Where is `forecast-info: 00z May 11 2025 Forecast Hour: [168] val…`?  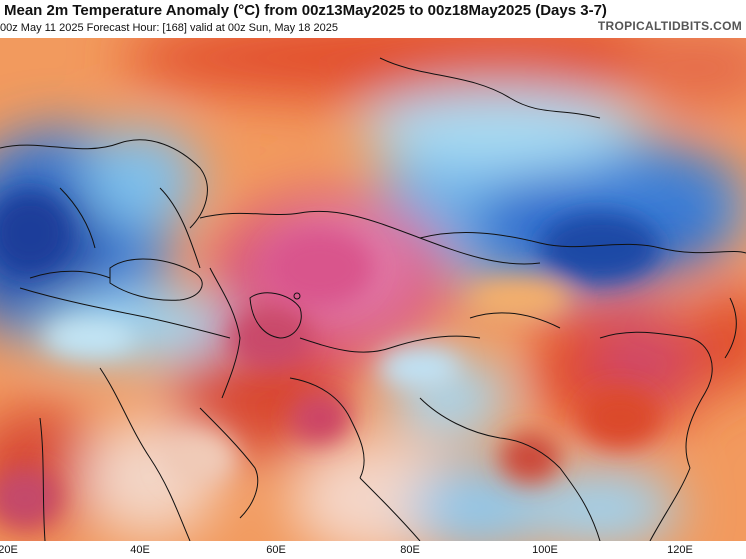
forecast-info: 00z May 11 2025 Forecast Hour: [168] val… is located at coordinates (169, 28).